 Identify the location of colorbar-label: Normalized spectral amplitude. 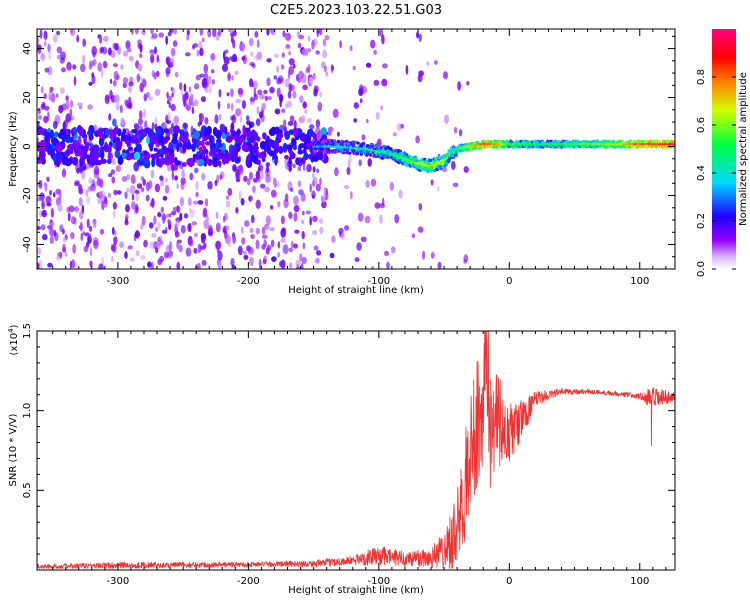
(743, 149).